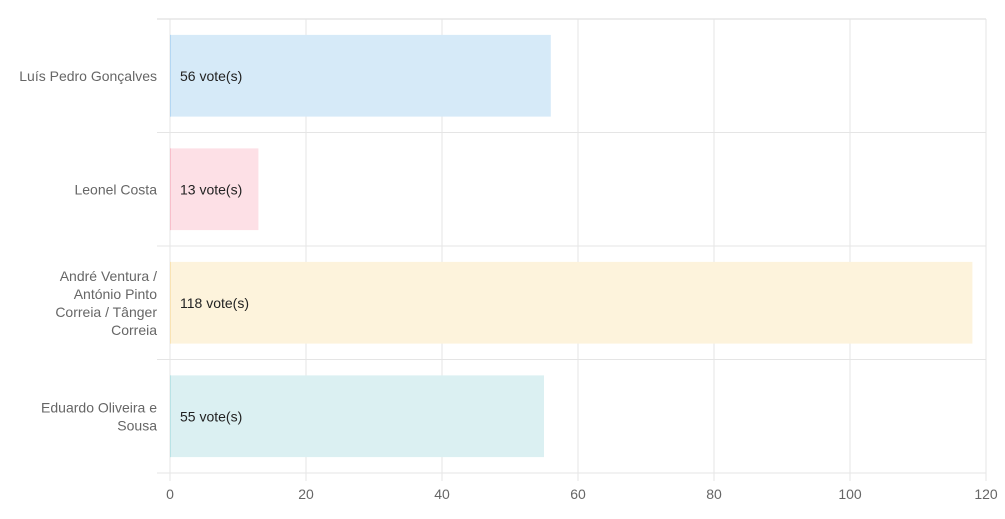 The height and width of the screenshot is (519, 1005). What do you see at coordinates (108, 276) in the screenshot?
I see `category-label-line: André Ventura /` at bounding box center [108, 276].